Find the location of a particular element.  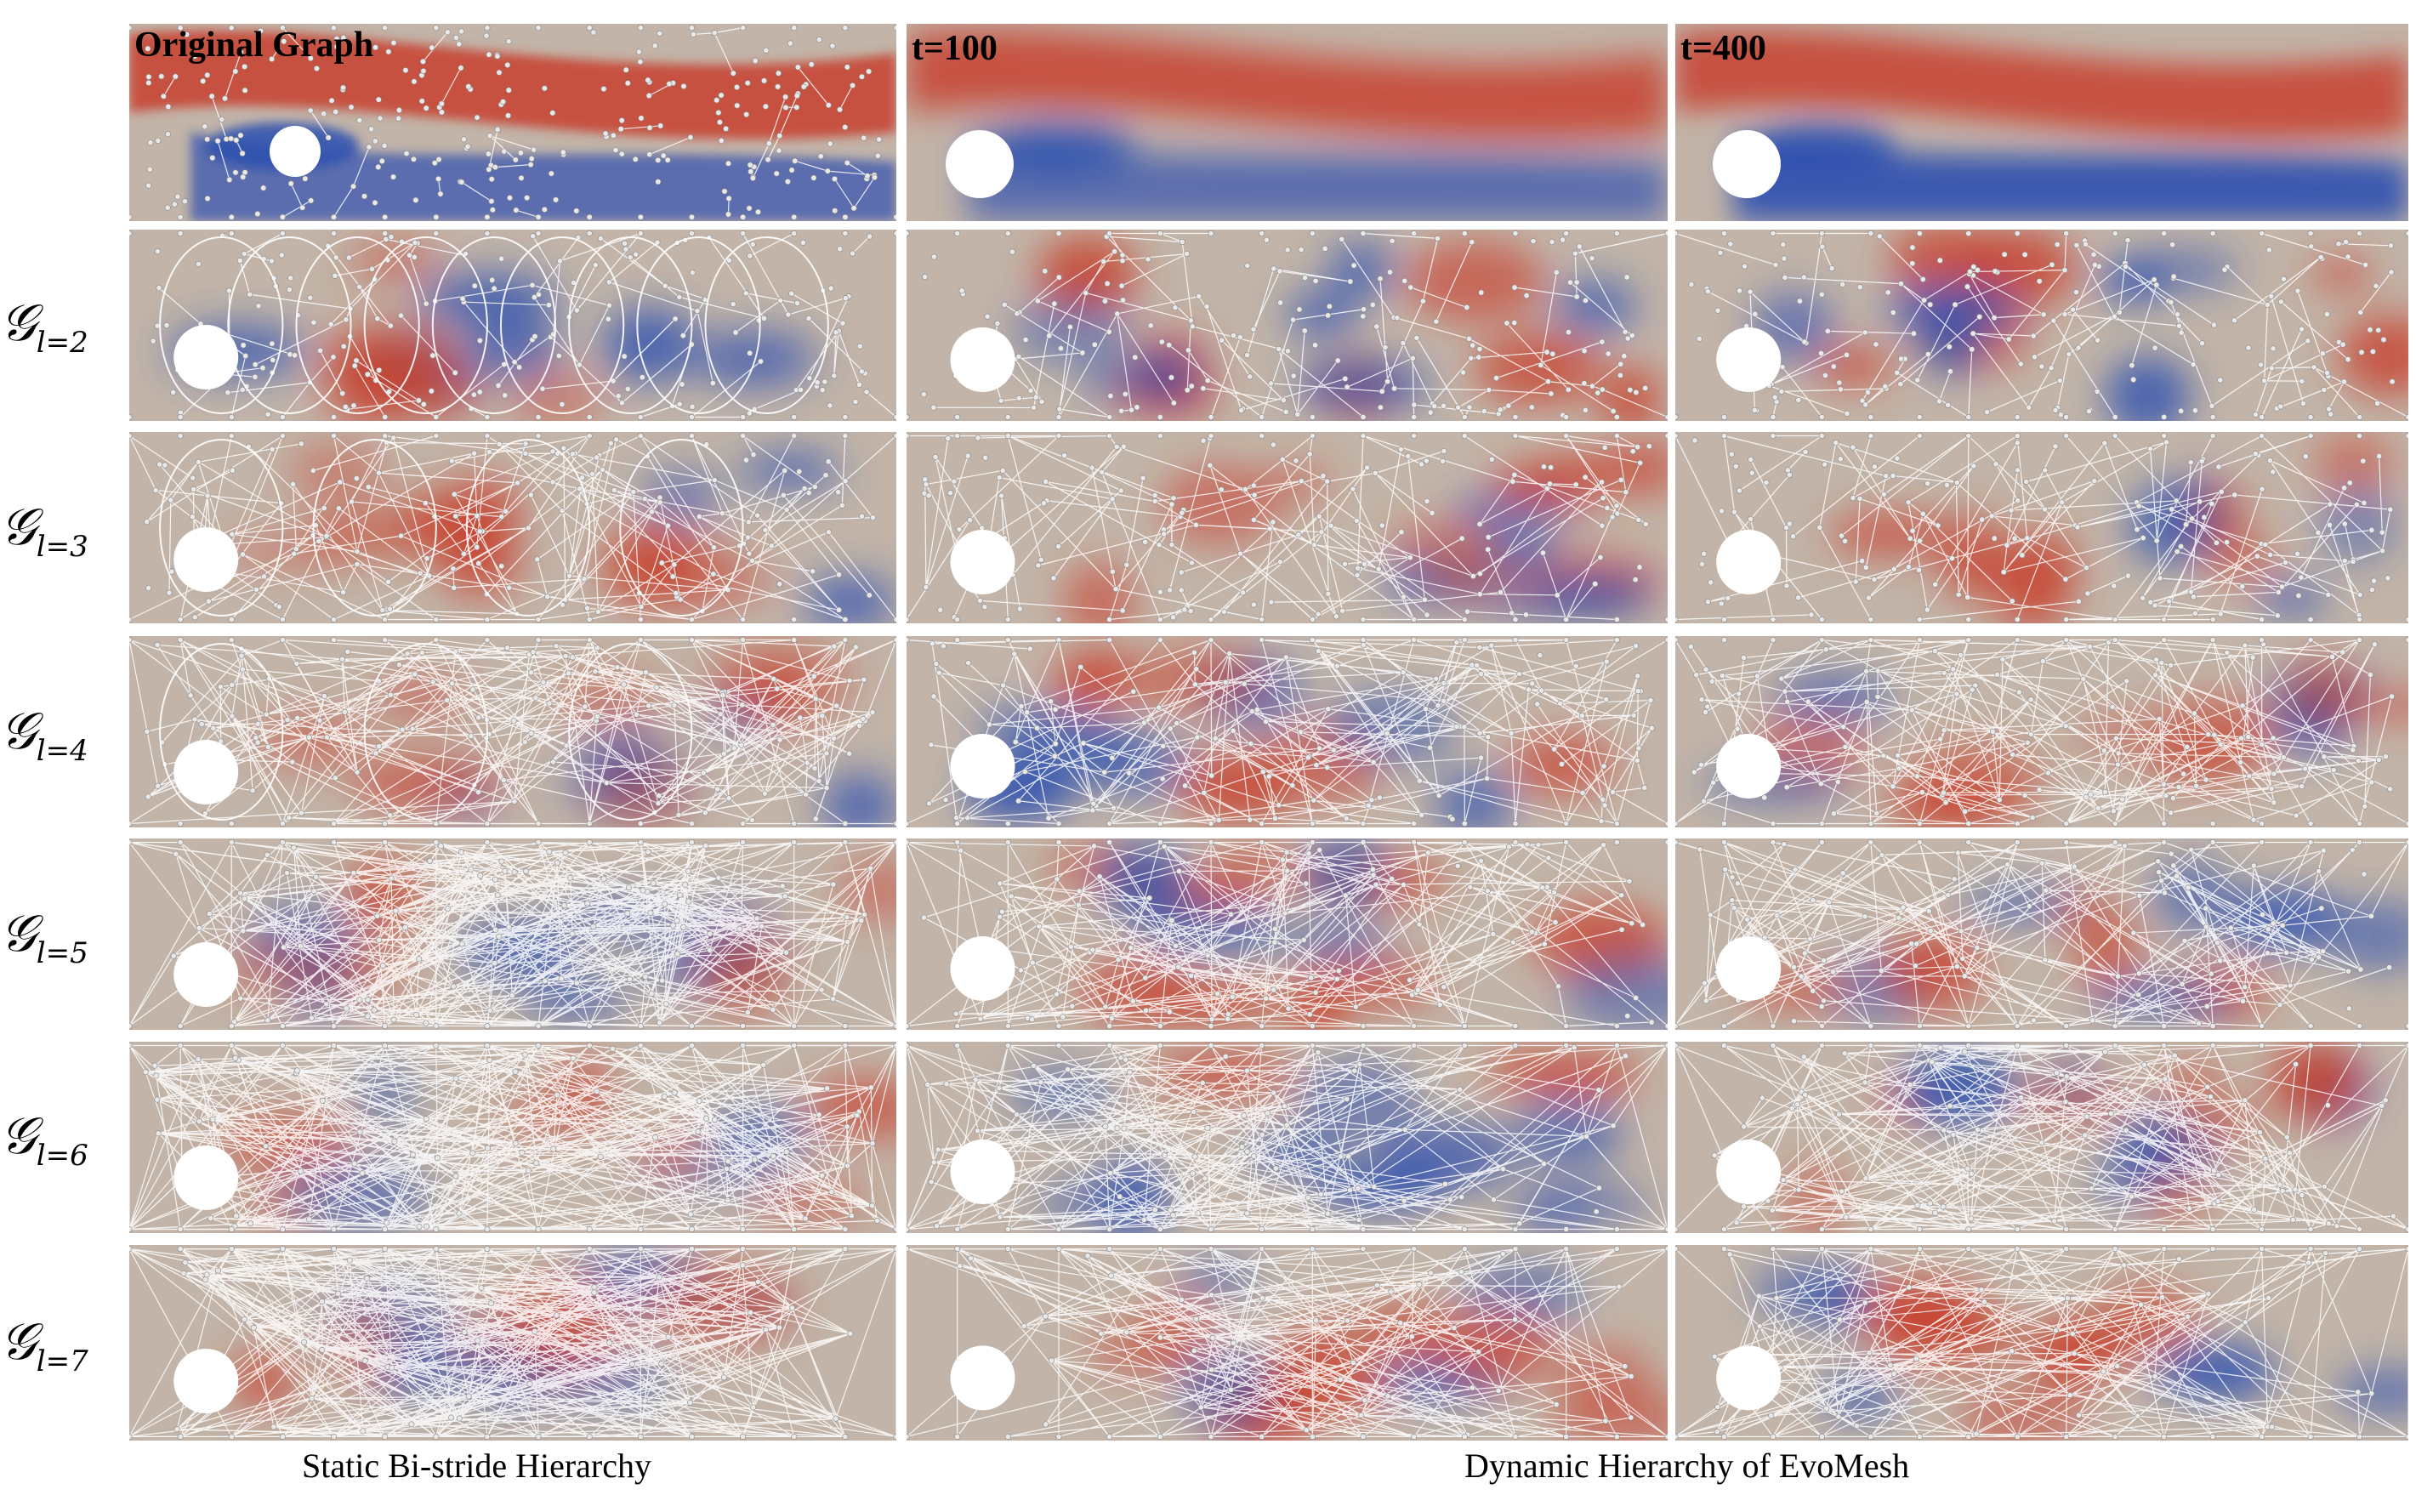

row-label-l3: 𝒢l=3 is located at coordinates (60, 531).